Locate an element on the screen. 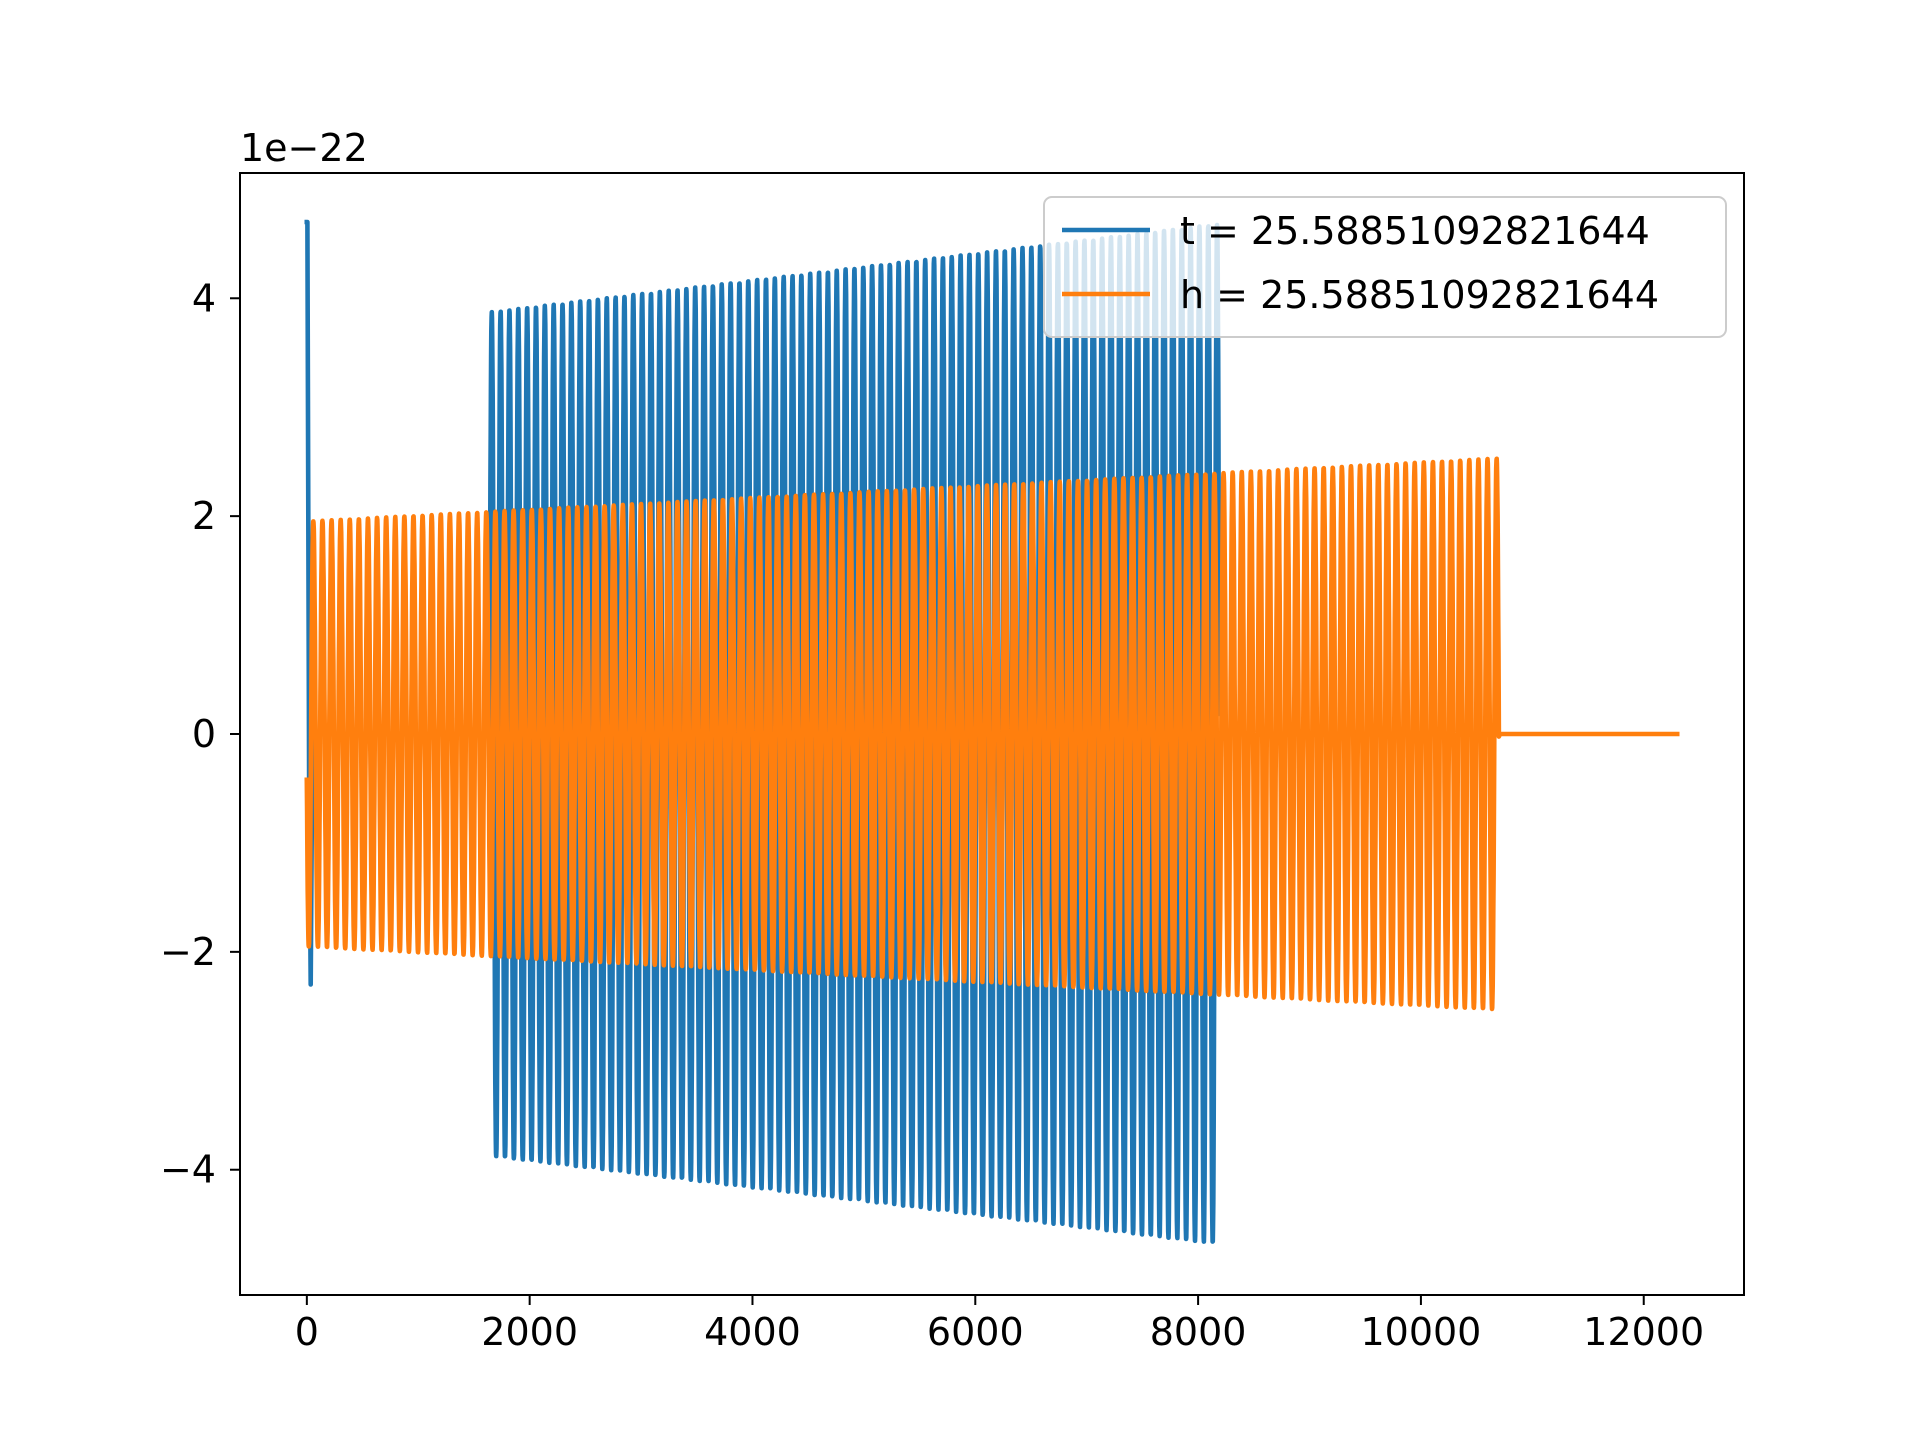  y-offset-label: 1e−22 is located at coordinates (304, 148).